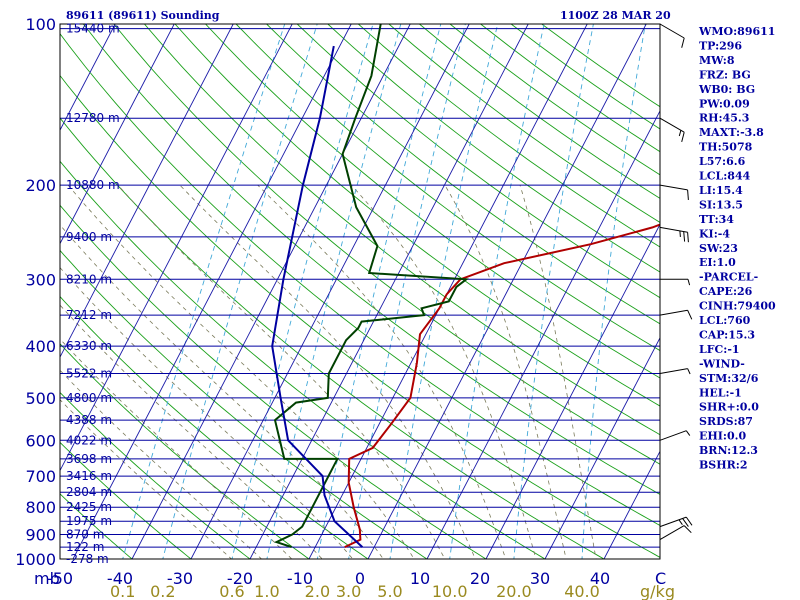 The width and height of the screenshot is (800, 600). What do you see at coordinates (40, 535) in the screenshot?
I see `pressure-tick-label: 900` at bounding box center [40, 535].